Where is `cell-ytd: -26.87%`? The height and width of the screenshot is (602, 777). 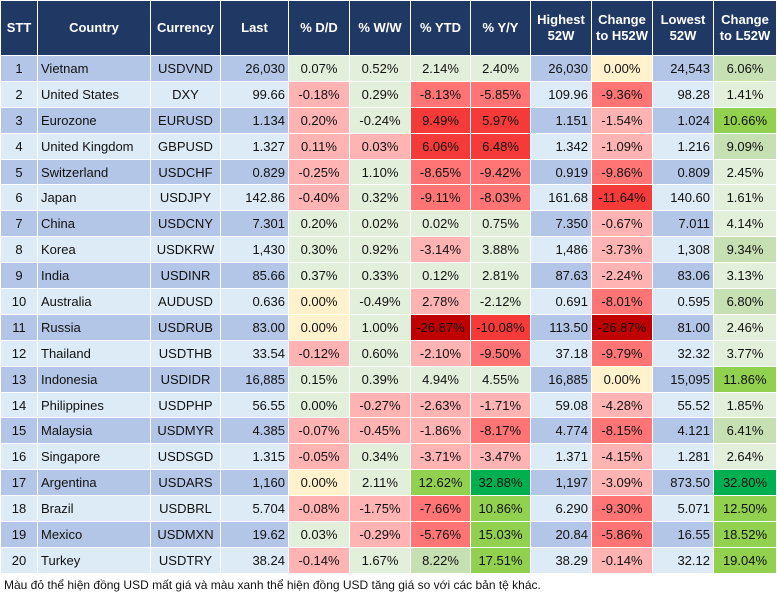 cell-ytd: -26.87% is located at coordinates (440, 327).